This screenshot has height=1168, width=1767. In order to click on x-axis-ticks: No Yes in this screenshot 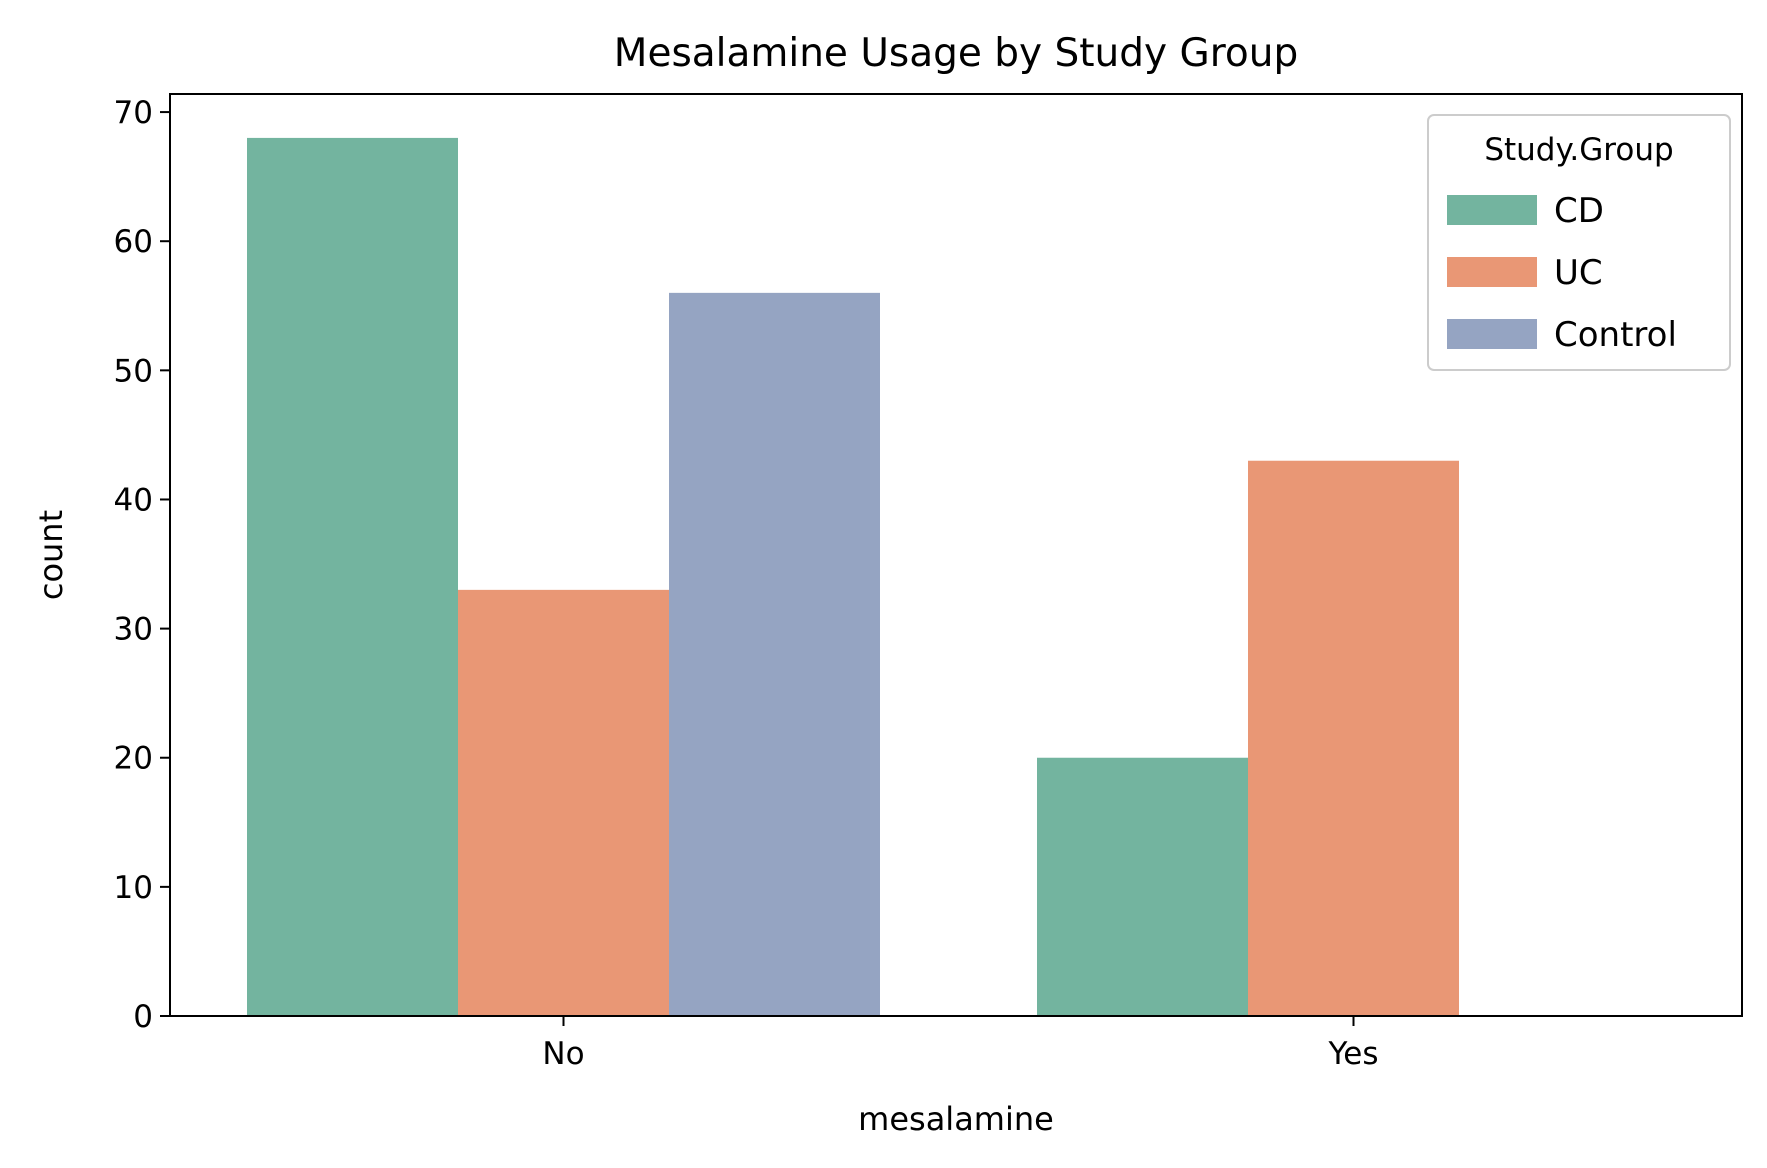, I will do `click(960, 1044)`.